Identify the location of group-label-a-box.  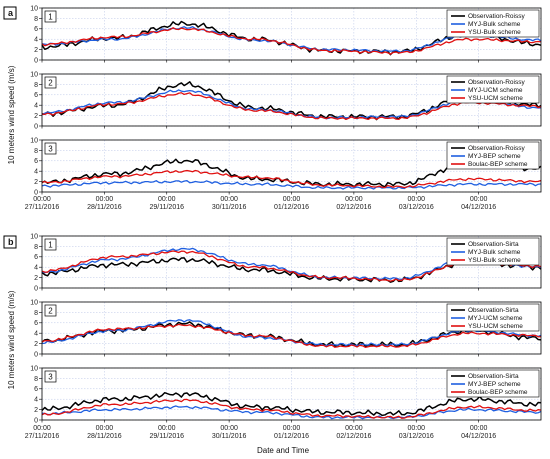
(10, 13).